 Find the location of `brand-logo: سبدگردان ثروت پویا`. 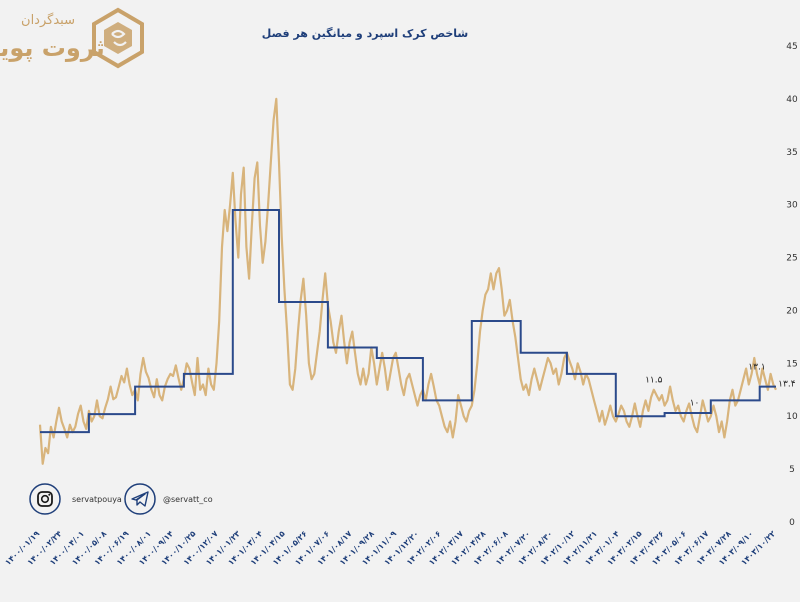

brand-logo: سبدگردان ثروت پویا is located at coordinates (72, 38).